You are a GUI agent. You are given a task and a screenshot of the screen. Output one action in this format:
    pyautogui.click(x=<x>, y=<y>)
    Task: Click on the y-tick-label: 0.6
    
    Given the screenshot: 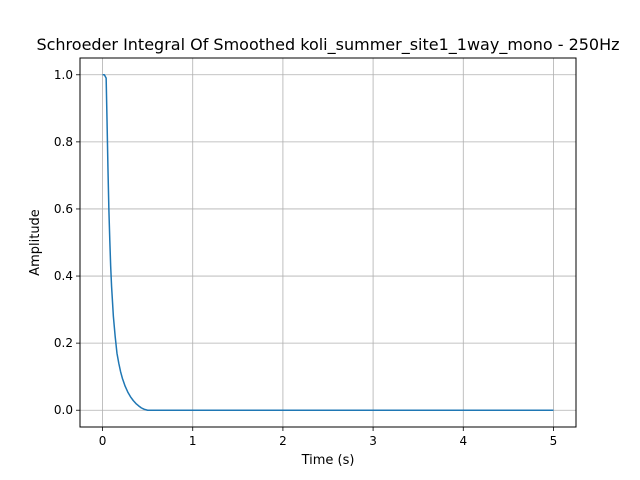 What is the action you would take?
    pyautogui.click(x=63, y=209)
    